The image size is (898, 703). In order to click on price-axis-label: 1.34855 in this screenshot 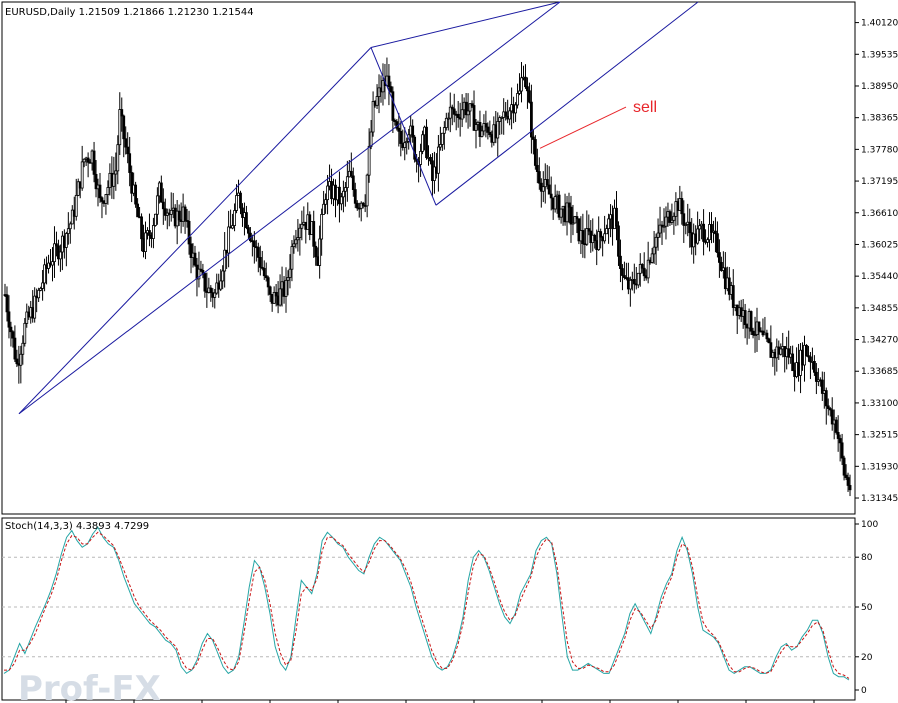, I will do `click(879, 309)`.